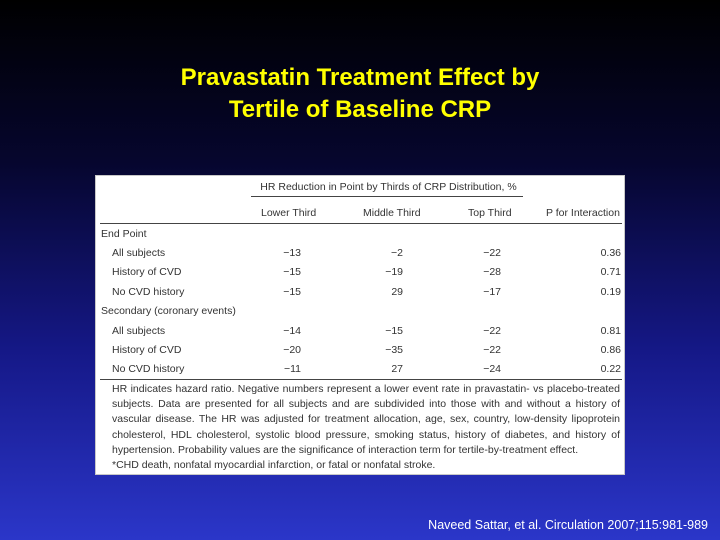  Describe the element at coordinates (124, 234) in the screenshot. I see `section-label-end-point: End Point` at that location.